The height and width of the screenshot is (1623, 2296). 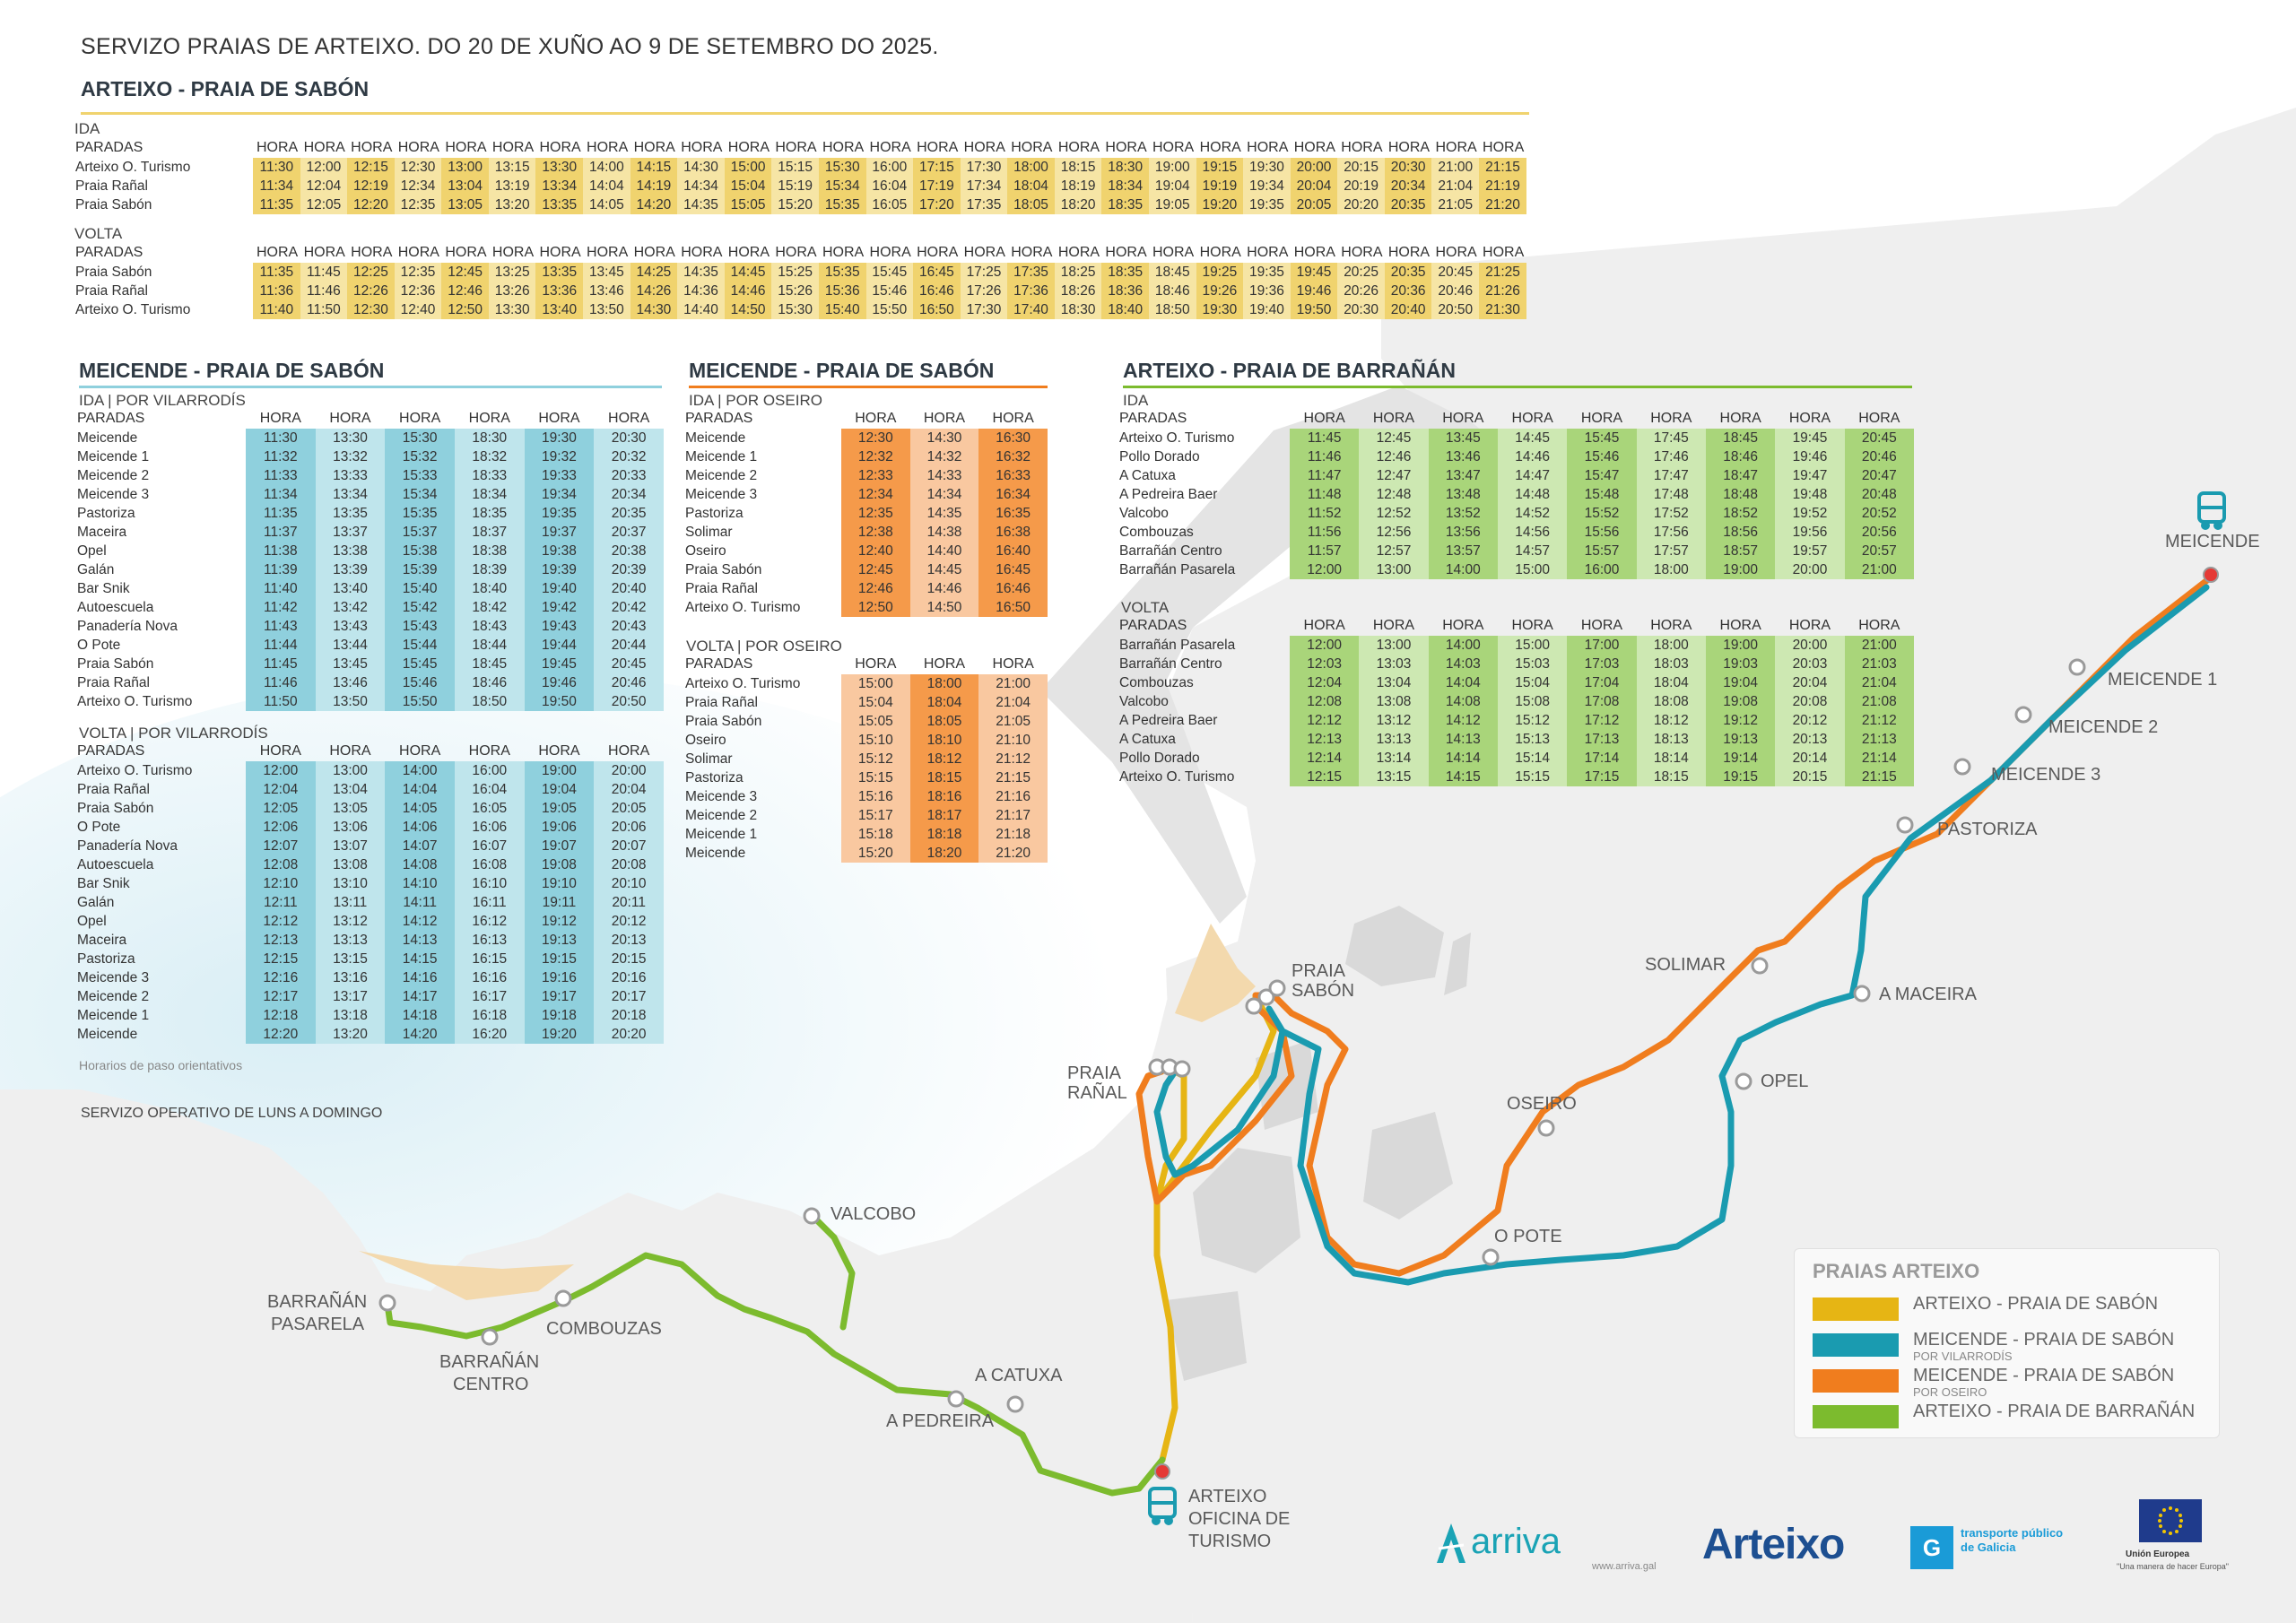 What do you see at coordinates (1013, 551) in the screenshot?
I see `departure-time: 16:40` at bounding box center [1013, 551].